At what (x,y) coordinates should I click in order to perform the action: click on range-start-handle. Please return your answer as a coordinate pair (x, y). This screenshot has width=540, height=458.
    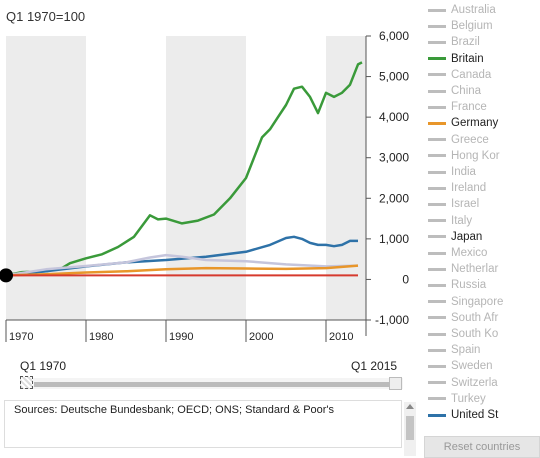
    Looking at the image, I should click on (26, 382).